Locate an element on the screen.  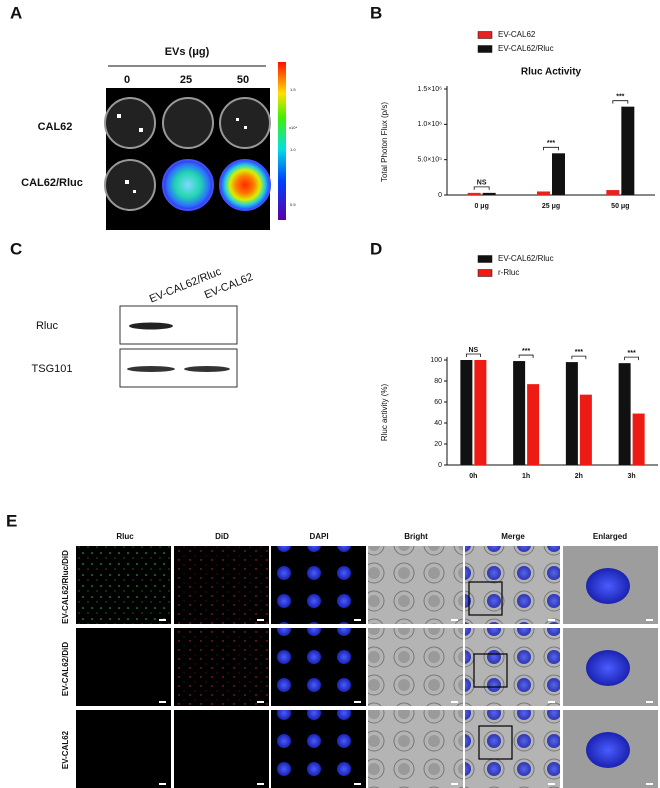
y-axis-label: Rluc activity (%) is located at coordinates (384, 412).